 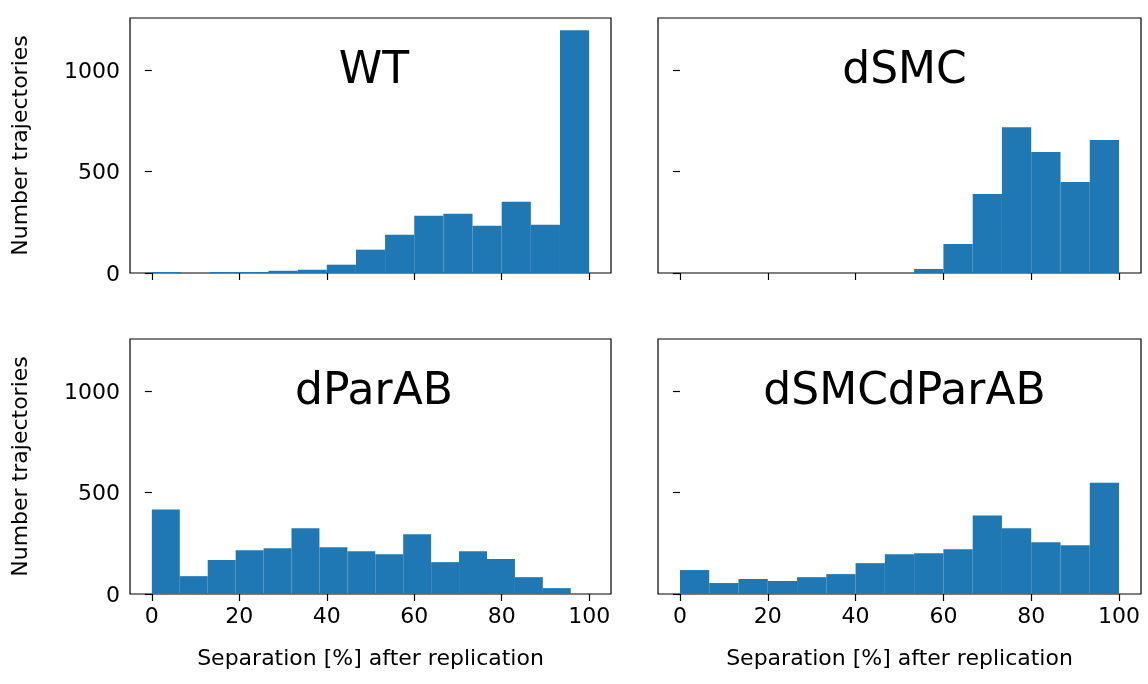 I want to click on text: dSMC, so click(x=904, y=67).